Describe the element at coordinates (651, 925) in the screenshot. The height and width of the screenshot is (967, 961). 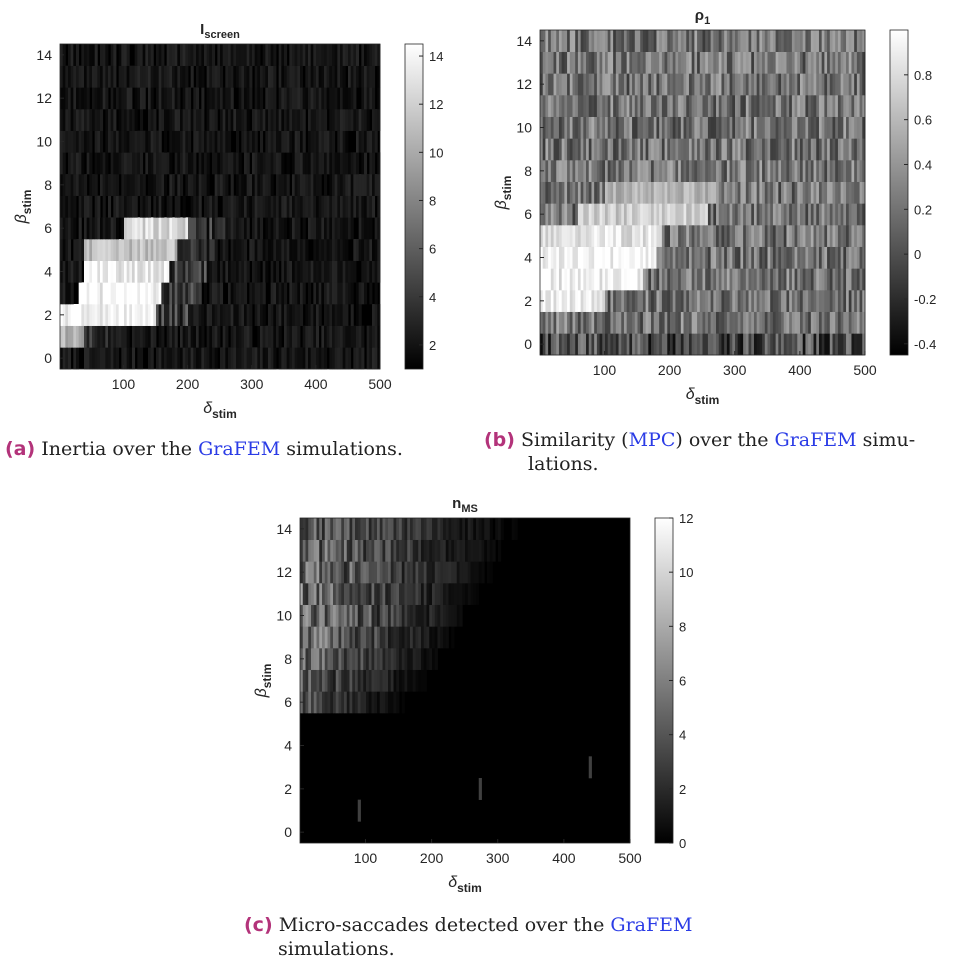
I see `caption-c-link: GraFEM` at that location.